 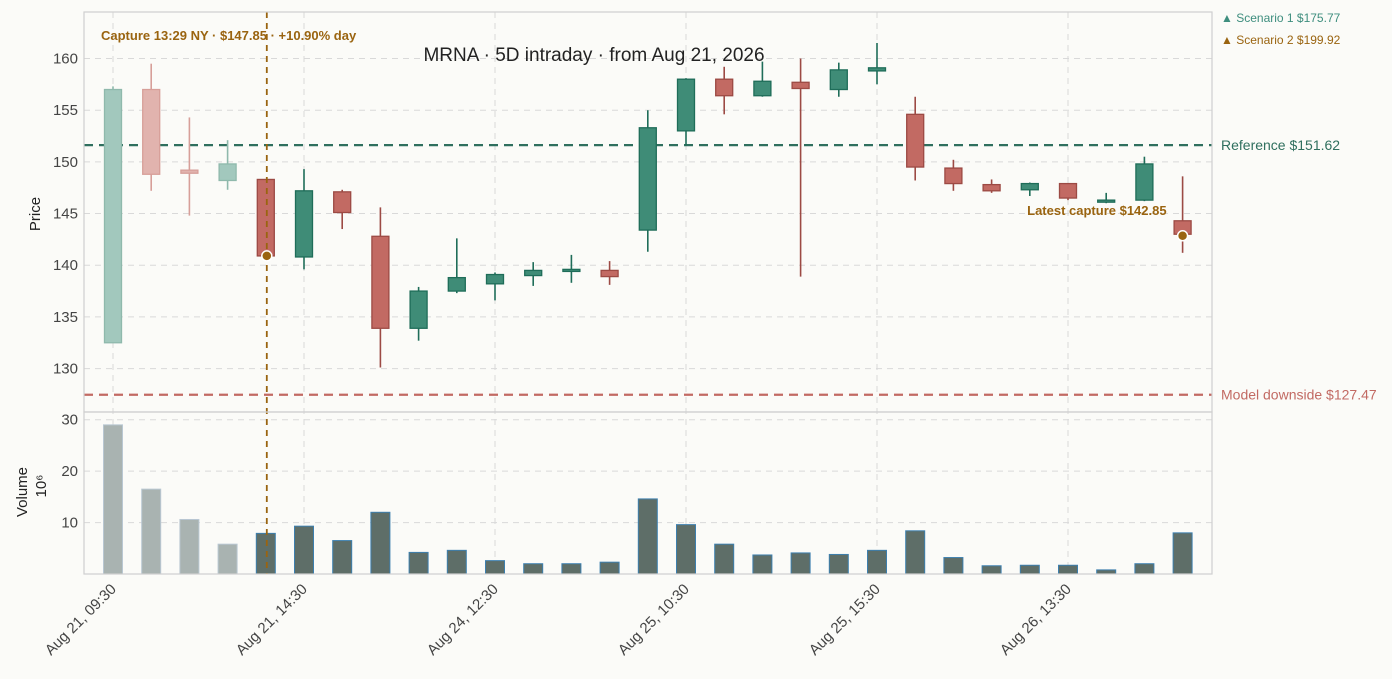 I want to click on price-tick-label: 140, so click(x=65, y=265).